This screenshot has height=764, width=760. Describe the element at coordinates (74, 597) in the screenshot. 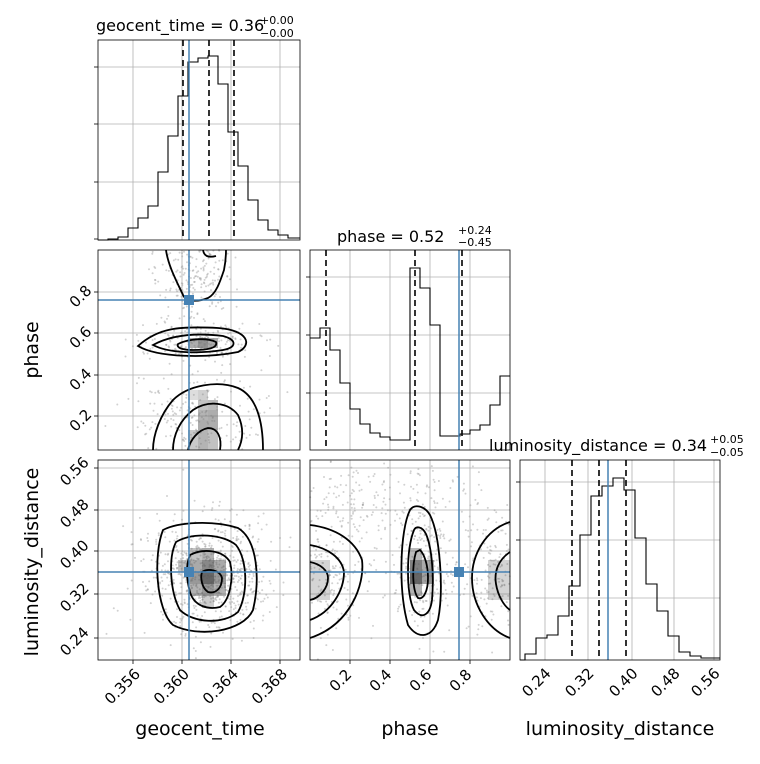

I see `y-tick-ld-0.32: 0.32` at that location.